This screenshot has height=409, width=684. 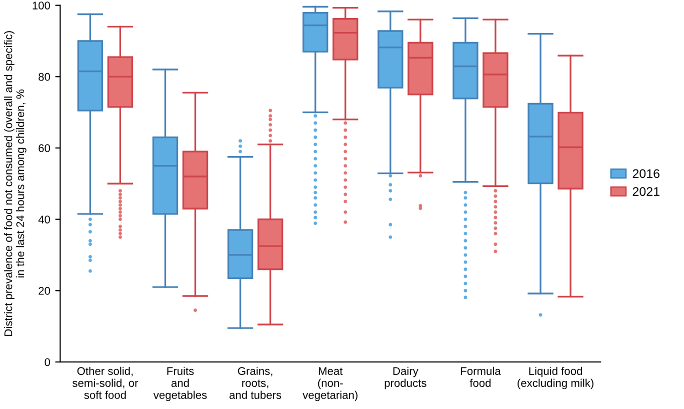 I want to click on y-tick-label: 0, so click(x=47, y=362).